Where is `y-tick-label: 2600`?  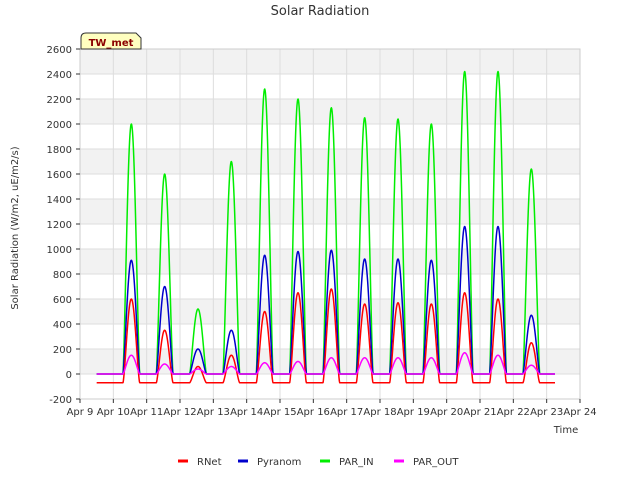 y-tick-label: 2600 is located at coordinates (59, 50).